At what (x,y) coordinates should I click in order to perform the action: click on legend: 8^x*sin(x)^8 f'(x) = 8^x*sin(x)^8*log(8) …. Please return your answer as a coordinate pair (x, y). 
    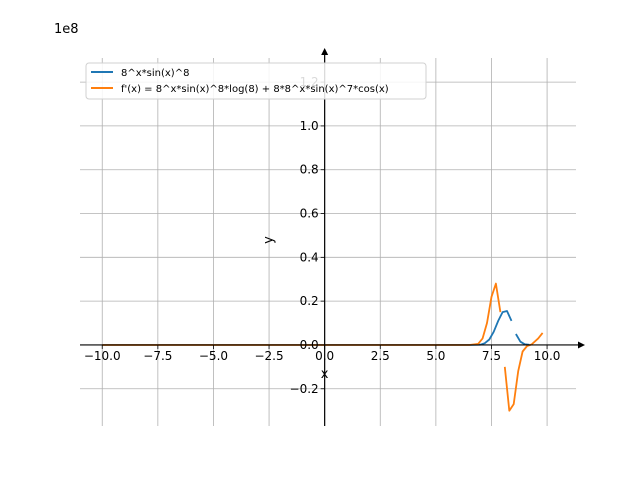
    Looking at the image, I should click on (256, 81).